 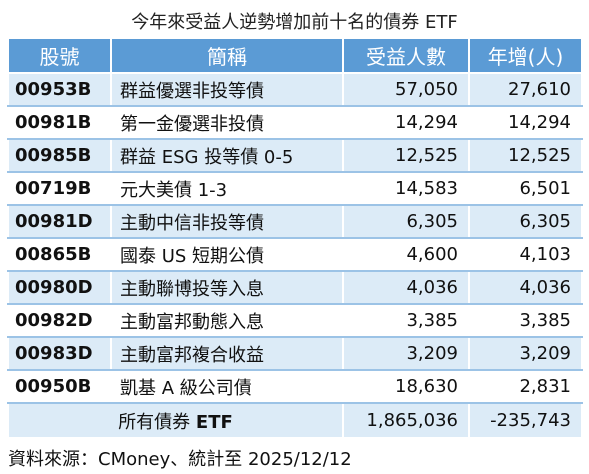 I want to click on row-code: 00982D, so click(x=59, y=320).